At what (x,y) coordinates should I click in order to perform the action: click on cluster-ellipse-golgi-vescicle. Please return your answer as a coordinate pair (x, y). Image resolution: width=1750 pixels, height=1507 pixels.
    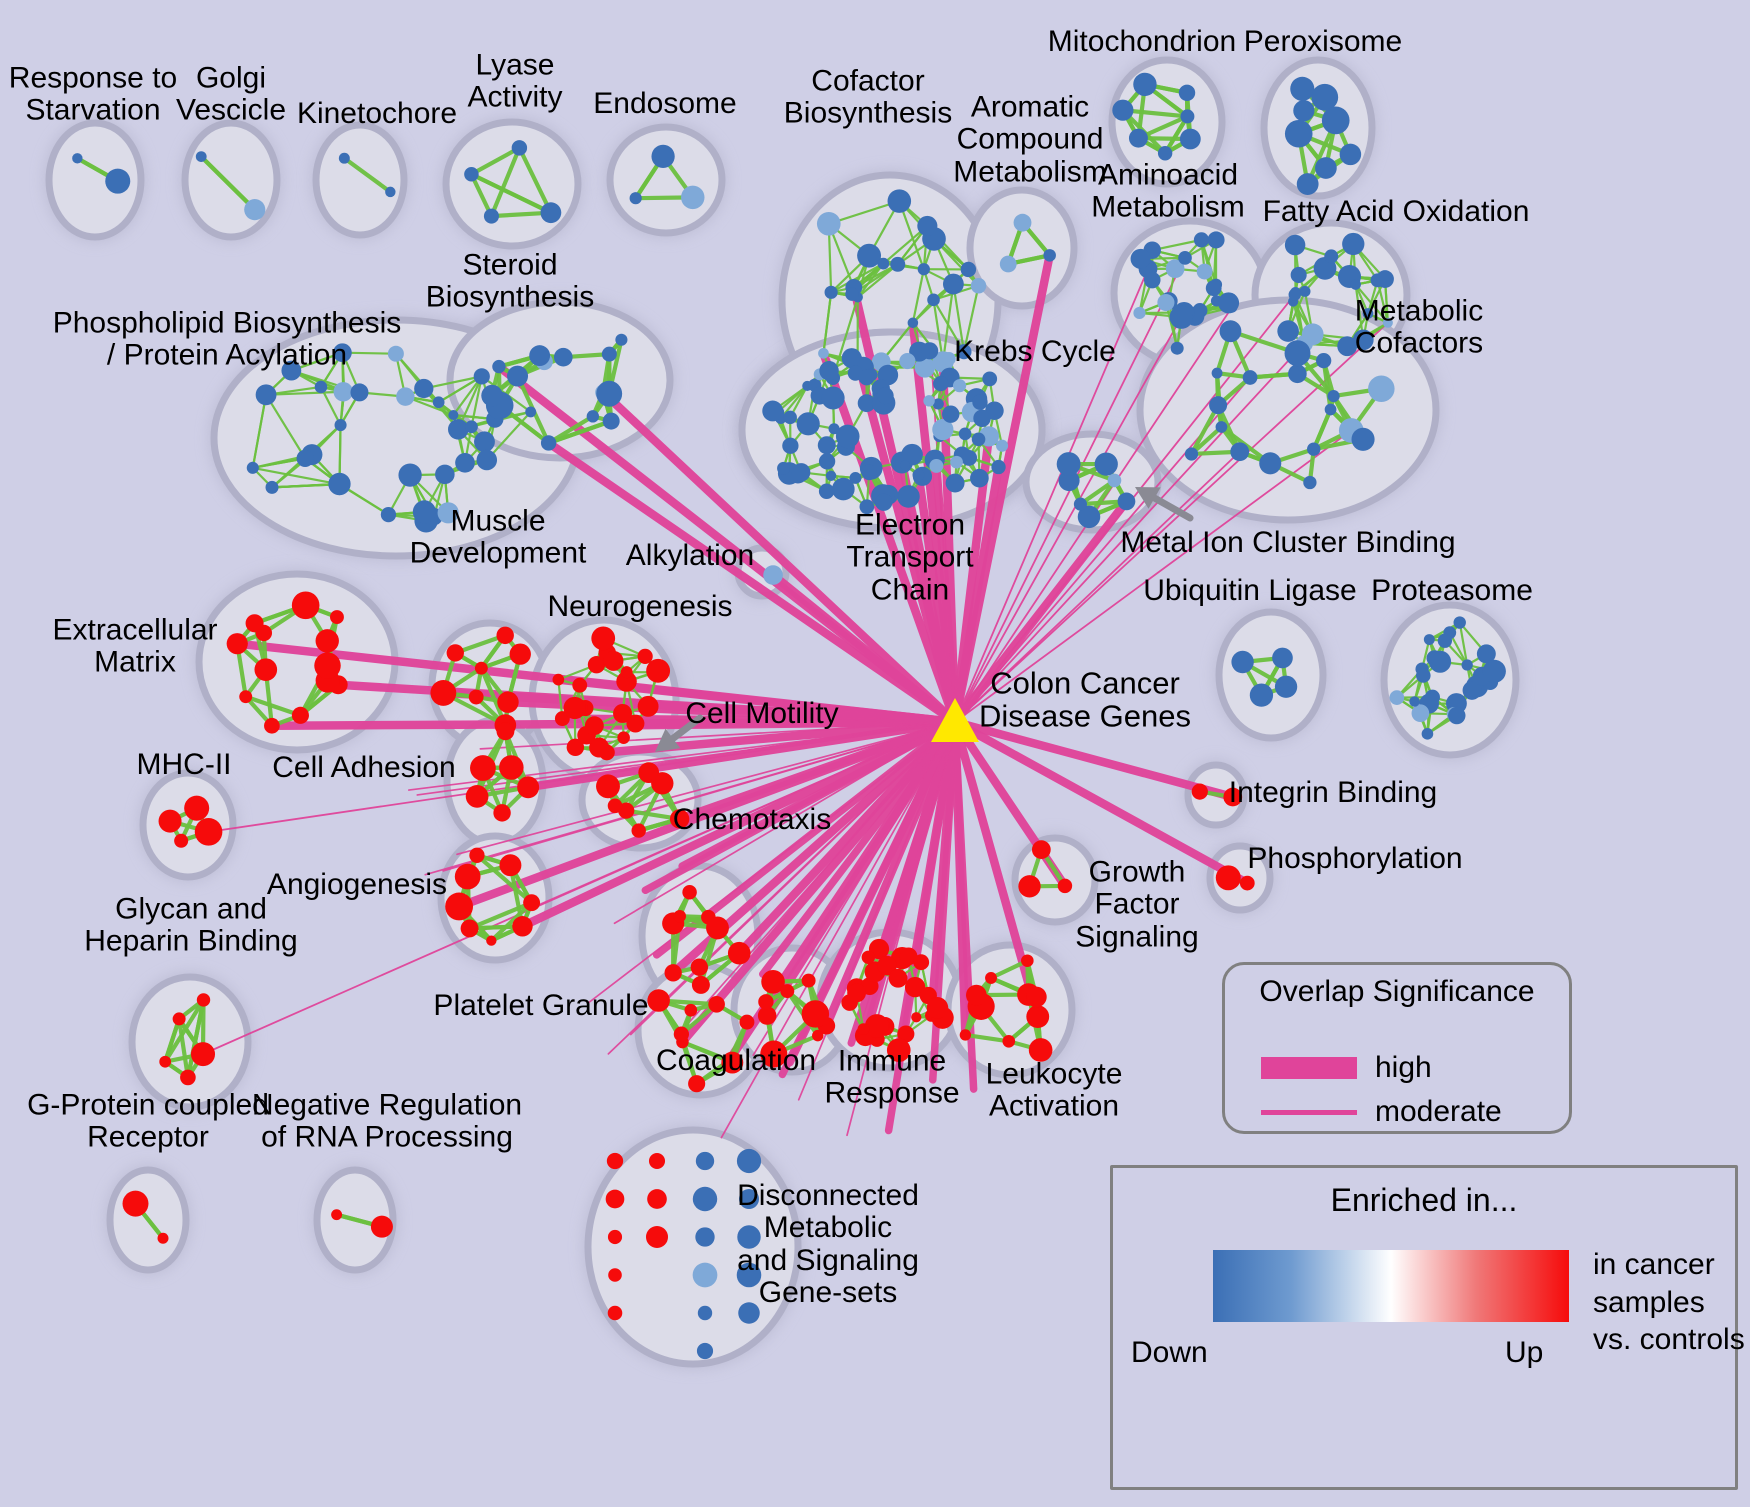
    Looking at the image, I should click on (231, 180).